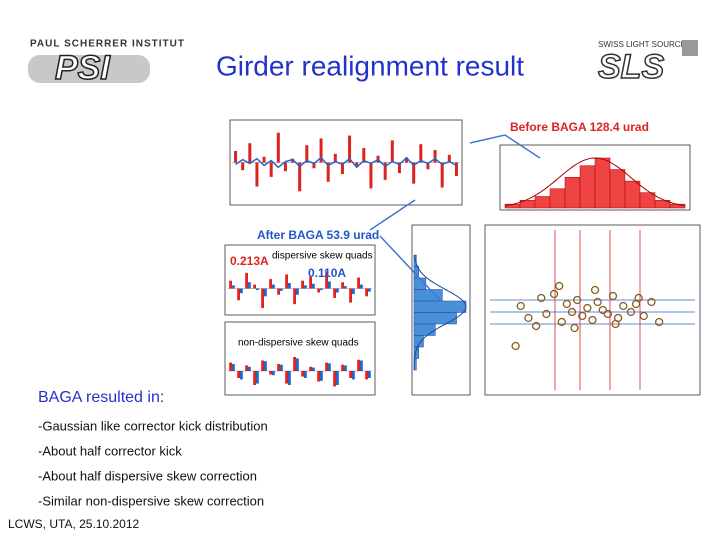 This screenshot has height=545, width=720. I want to click on bullet: -About half dispersive skew correction, so click(147, 475).